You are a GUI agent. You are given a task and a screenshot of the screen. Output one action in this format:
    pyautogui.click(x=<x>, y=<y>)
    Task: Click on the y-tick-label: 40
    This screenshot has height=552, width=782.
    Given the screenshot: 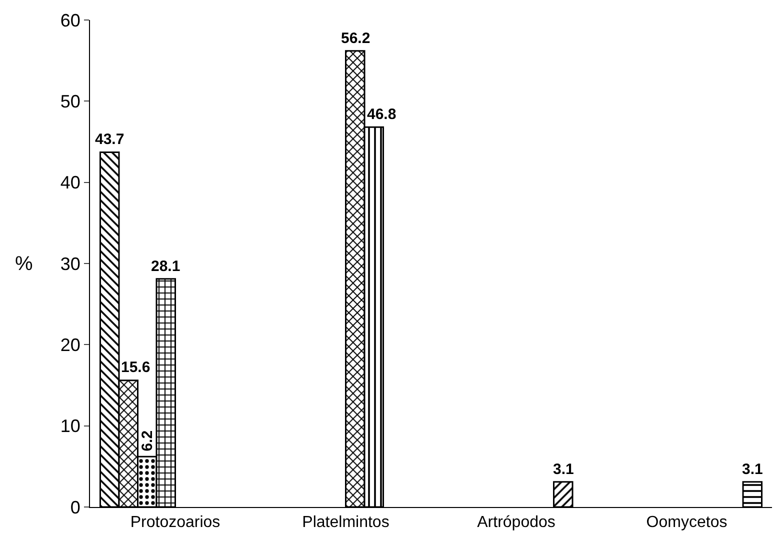 What is the action you would take?
    pyautogui.click(x=70, y=182)
    